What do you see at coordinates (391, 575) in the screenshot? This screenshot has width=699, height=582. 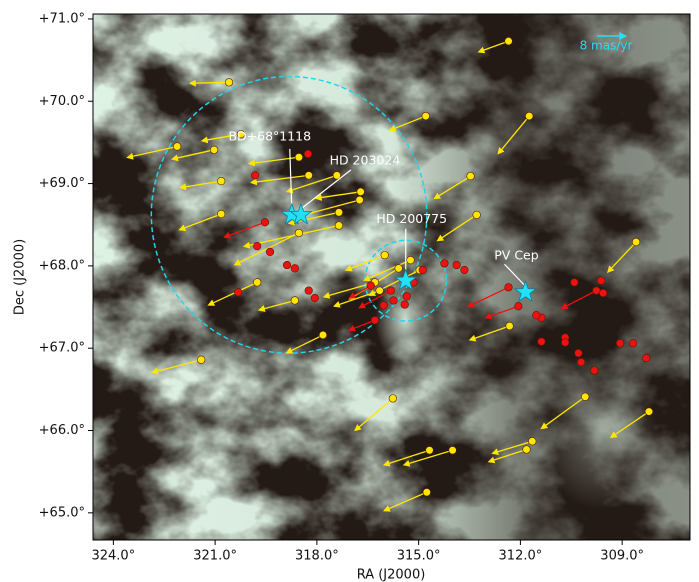 I see `x-axis-label: RA (J2000)` at bounding box center [391, 575].